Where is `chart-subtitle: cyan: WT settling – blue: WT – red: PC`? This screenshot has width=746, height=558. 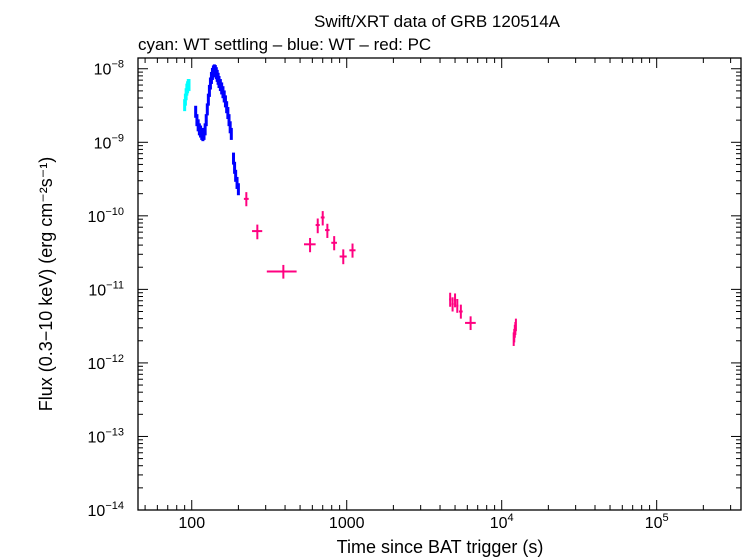 chart-subtitle: cyan: WT settling – blue: WT – red: PC is located at coordinates (284, 44).